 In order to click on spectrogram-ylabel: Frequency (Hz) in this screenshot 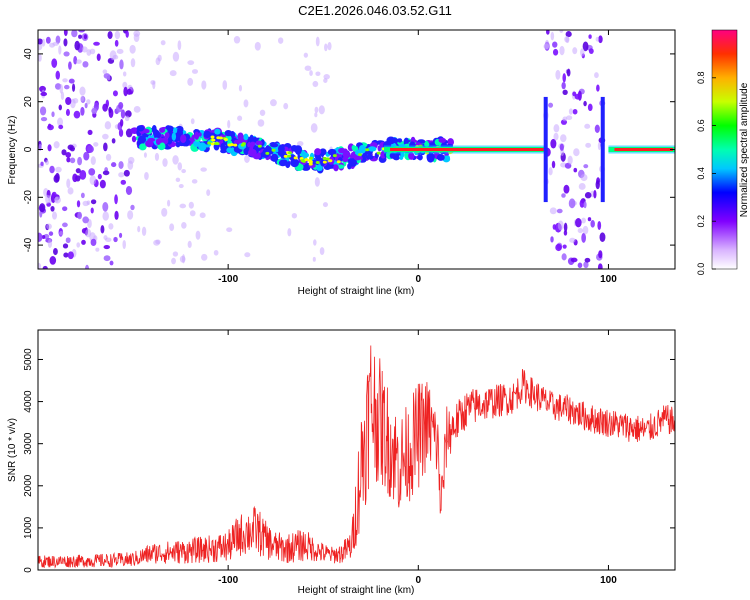, I will do `click(12, 150)`.